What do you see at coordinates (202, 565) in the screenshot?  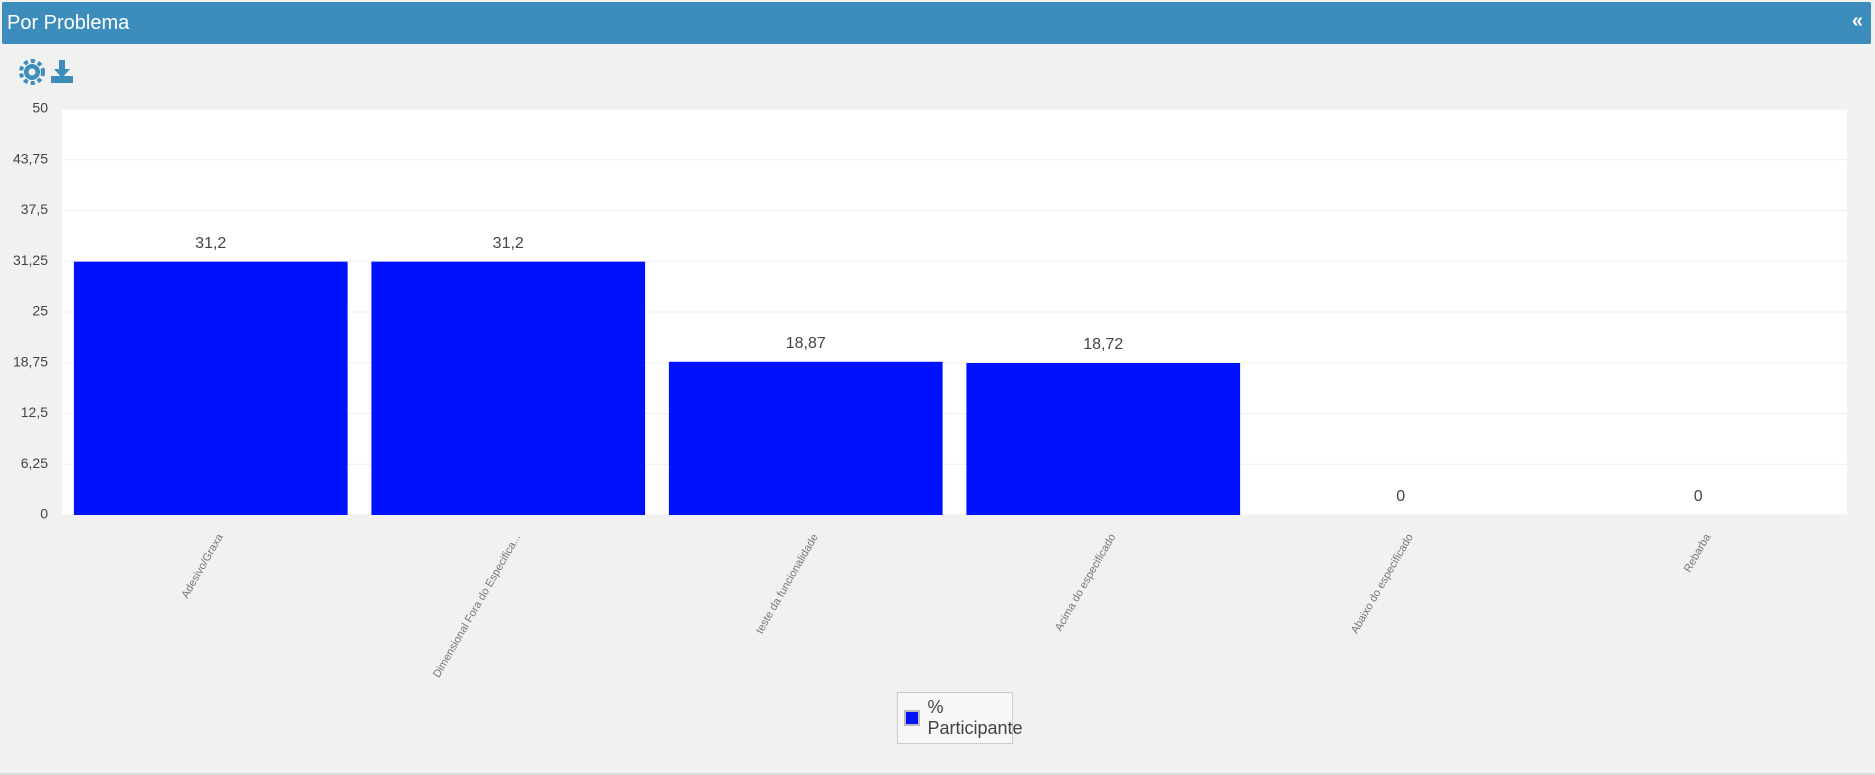 I see `x-tick-label: Adesivo/Graxa` at bounding box center [202, 565].